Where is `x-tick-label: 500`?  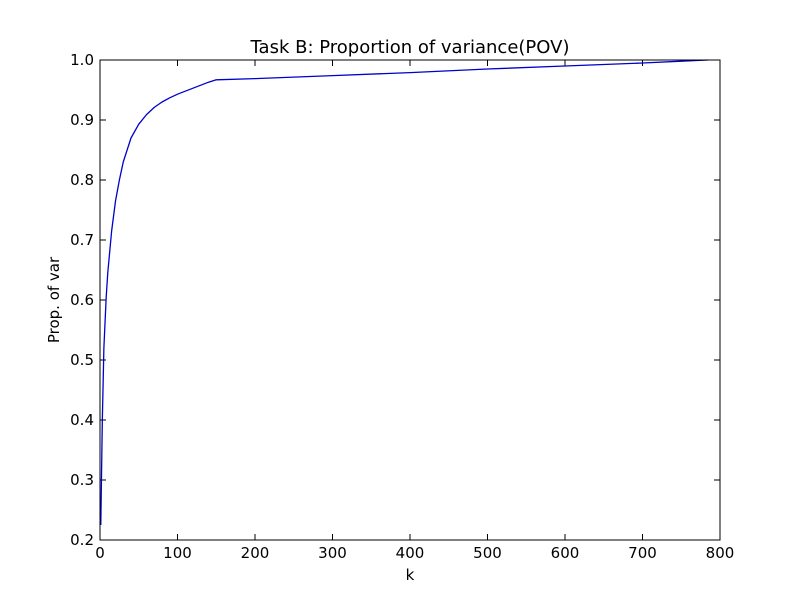 x-tick-label: 500 is located at coordinates (487, 553).